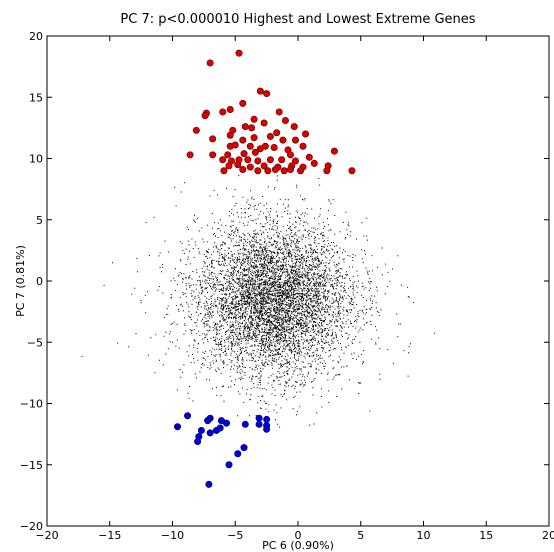 The image size is (554, 552). Describe the element at coordinates (548, 535) in the screenshot. I see `x-tick-label: 20` at that location.